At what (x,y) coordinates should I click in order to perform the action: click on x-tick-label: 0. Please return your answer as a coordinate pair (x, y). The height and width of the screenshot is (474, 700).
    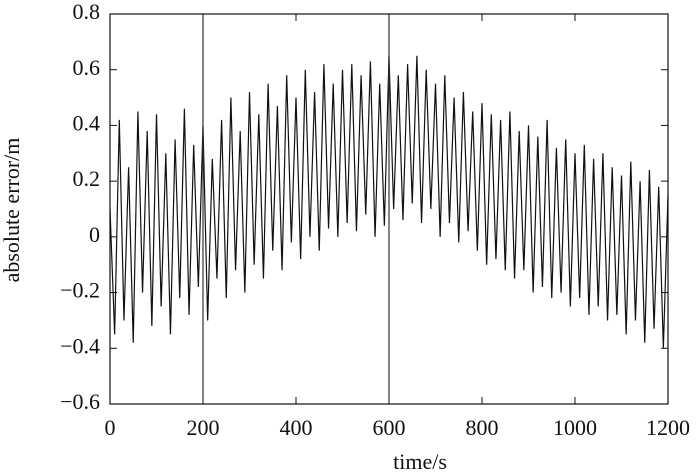
    Looking at the image, I should click on (110, 427).